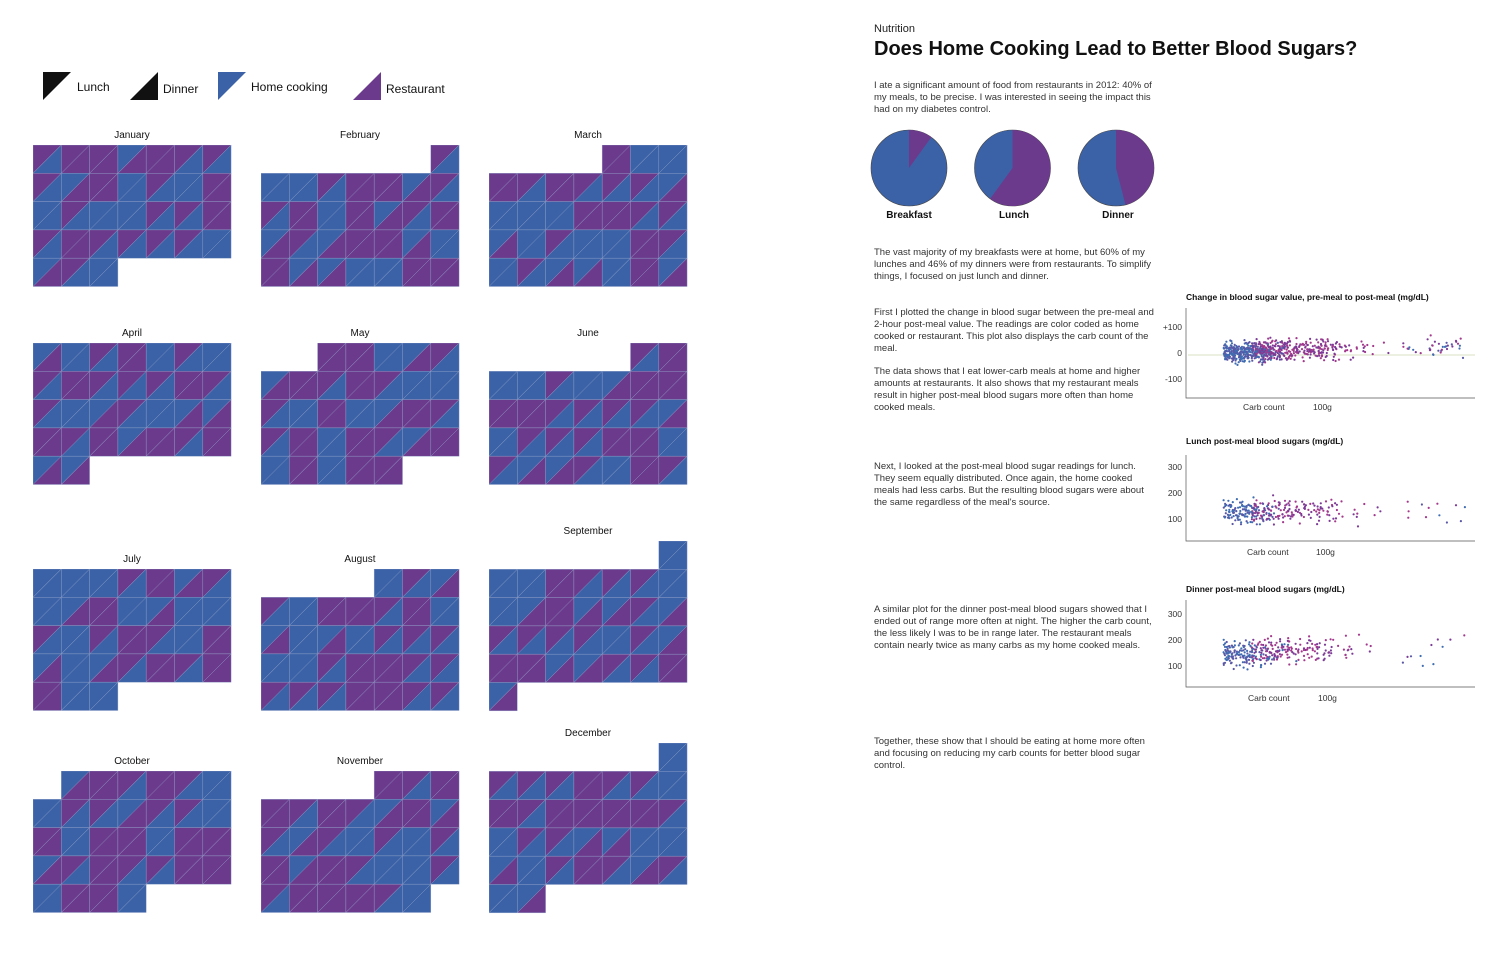 This screenshot has width=1500, height=957. I want to click on dinner-ytick-100: 100, so click(1174, 666).